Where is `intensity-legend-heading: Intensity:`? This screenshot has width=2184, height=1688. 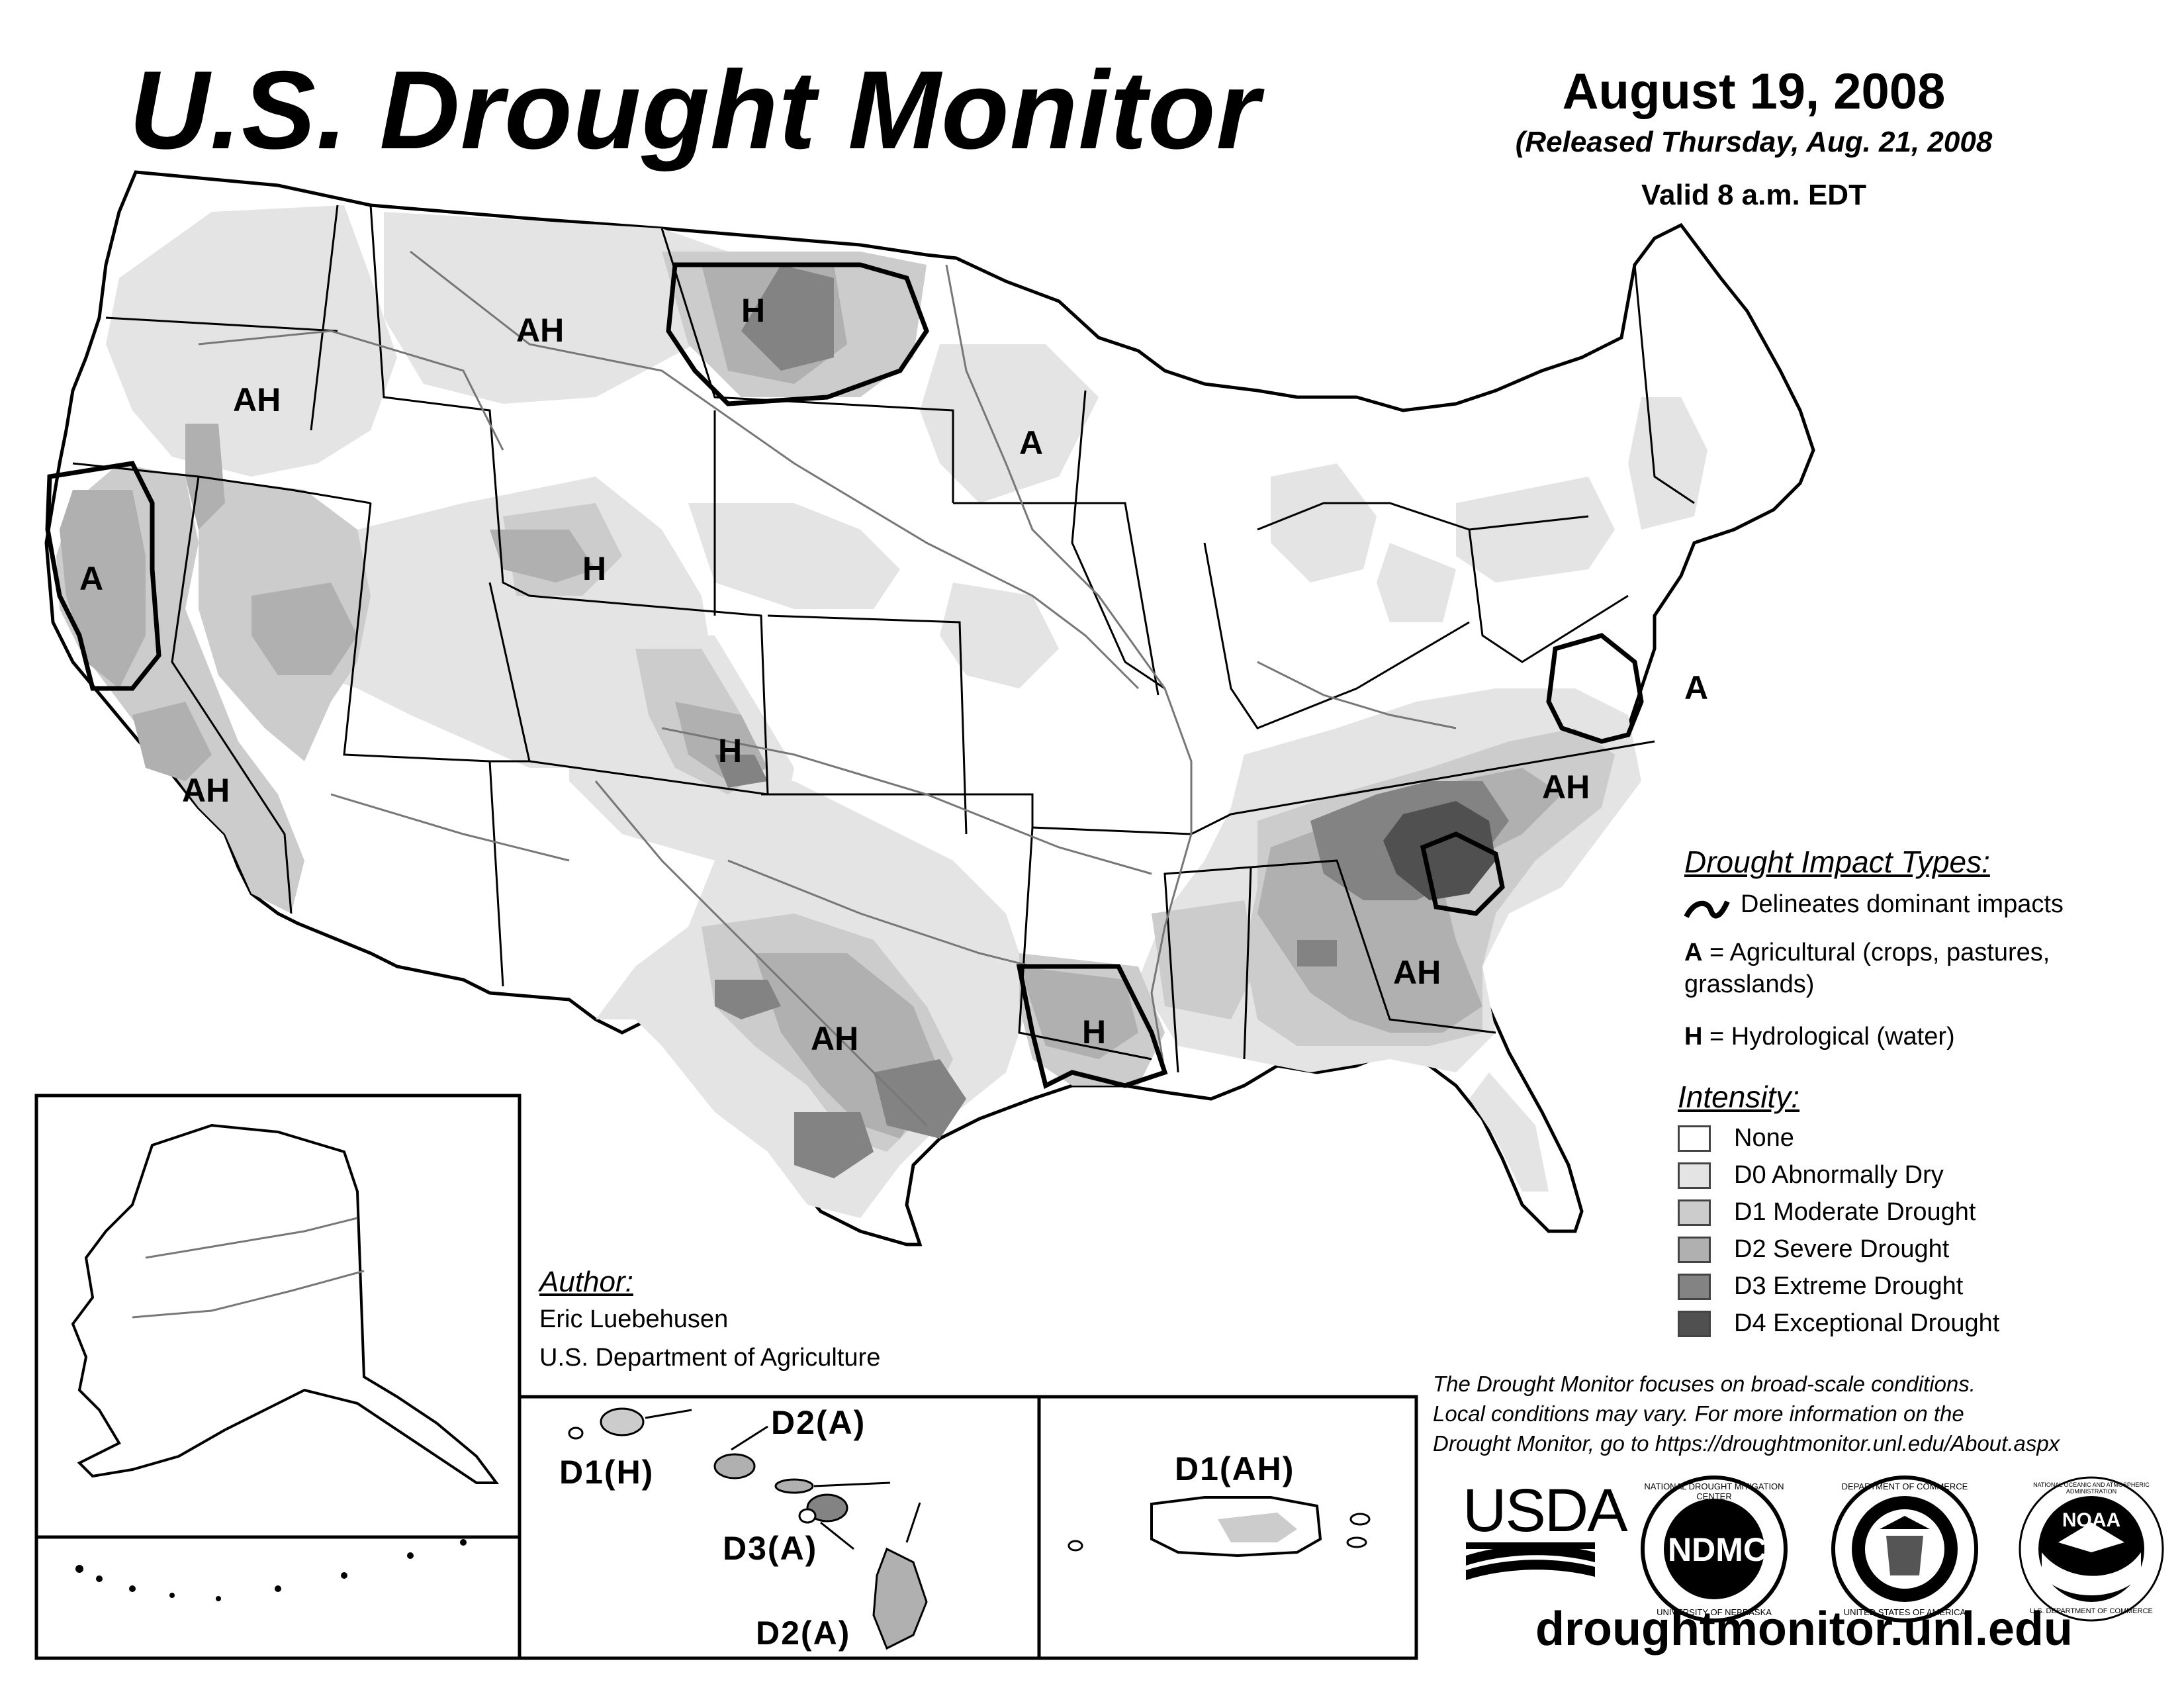 intensity-legend-heading: Intensity: is located at coordinates (1739, 1097).